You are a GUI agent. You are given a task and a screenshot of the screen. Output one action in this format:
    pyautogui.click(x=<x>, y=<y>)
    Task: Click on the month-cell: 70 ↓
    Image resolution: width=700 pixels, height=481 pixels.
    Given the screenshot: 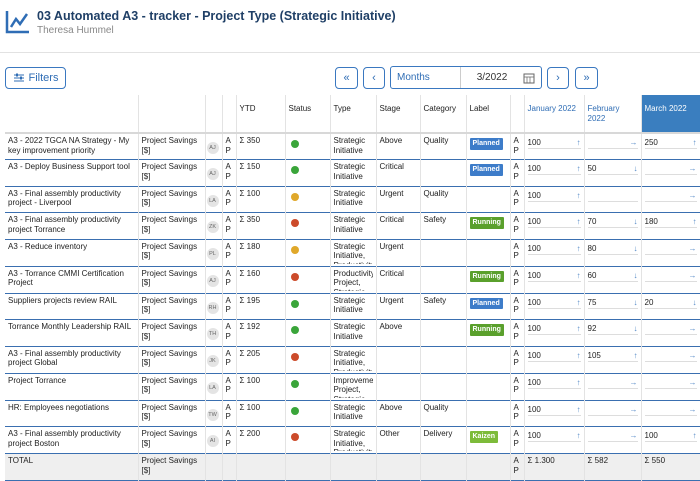 What is the action you would take?
    pyautogui.click(x=613, y=225)
    